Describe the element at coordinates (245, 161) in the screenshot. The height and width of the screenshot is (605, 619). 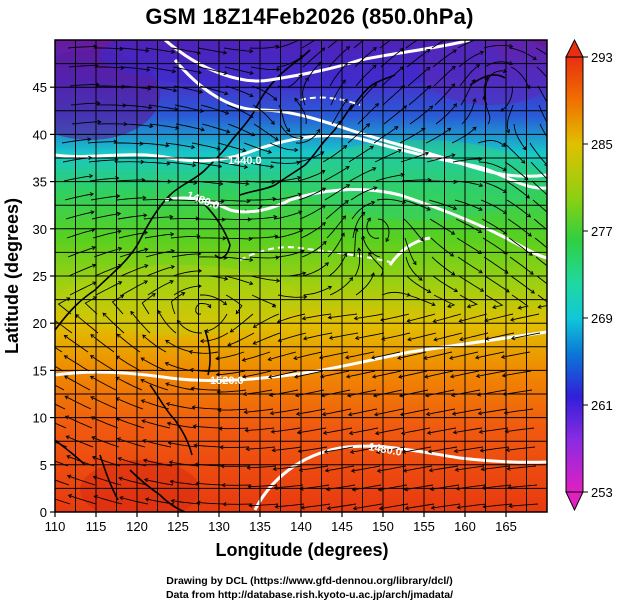
I see `contour-label: 1440.0` at that location.